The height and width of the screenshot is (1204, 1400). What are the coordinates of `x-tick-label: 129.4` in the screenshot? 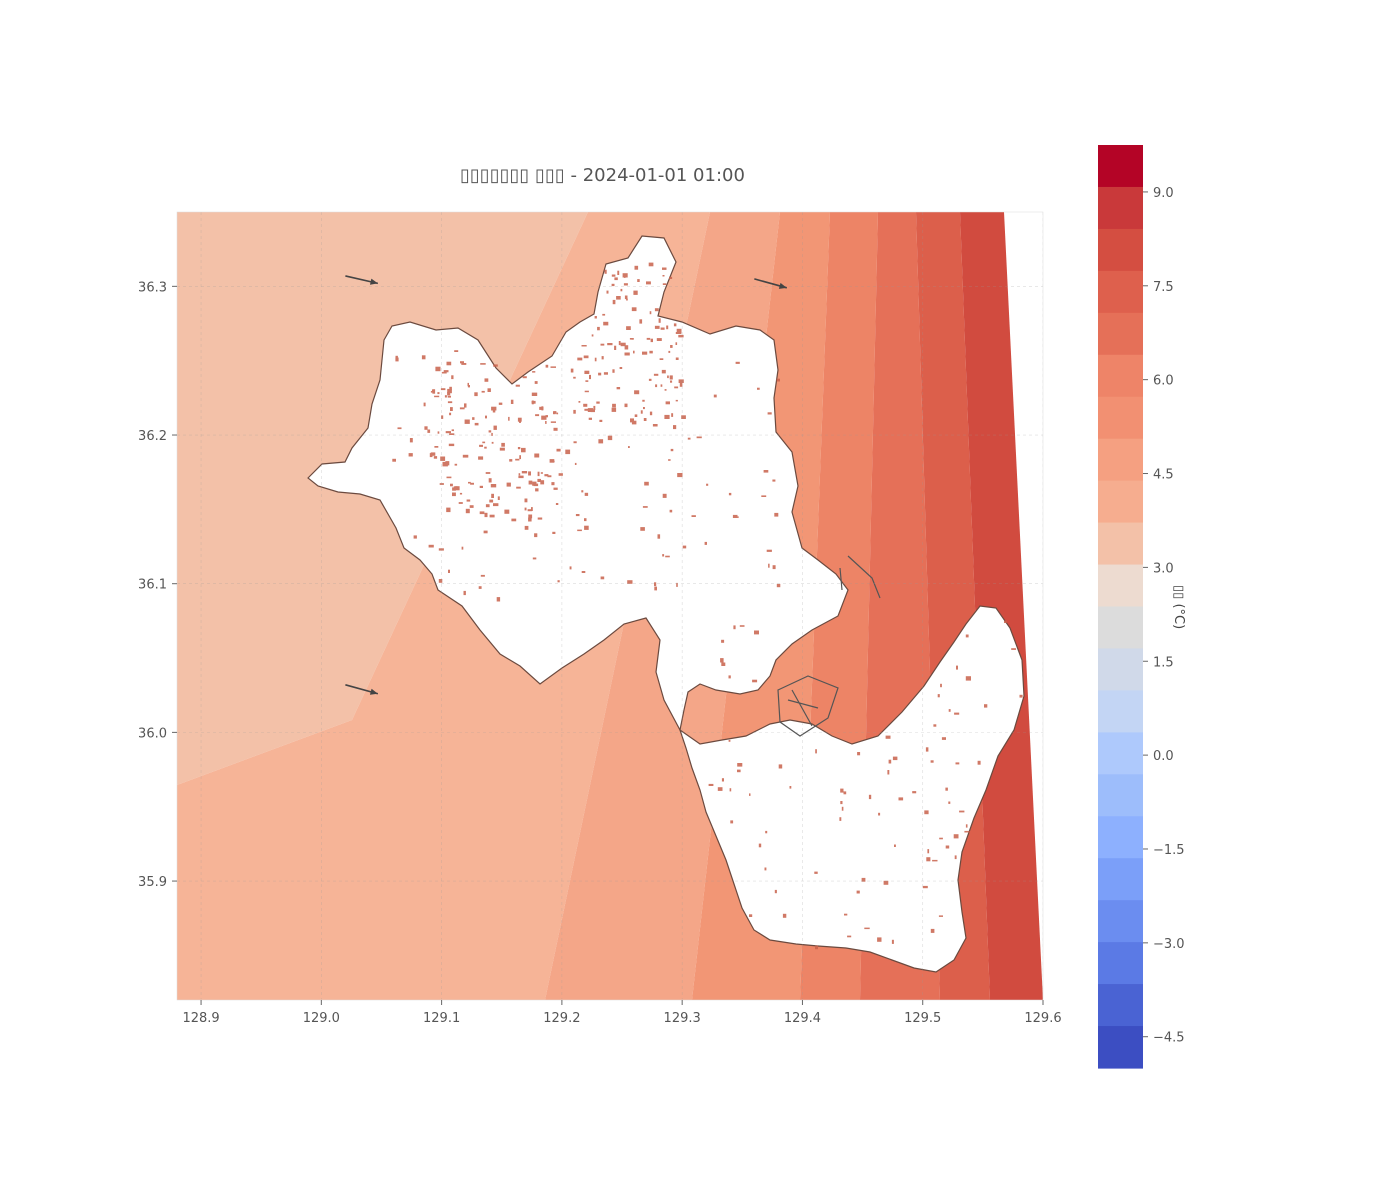 It's located at (802, 1018).